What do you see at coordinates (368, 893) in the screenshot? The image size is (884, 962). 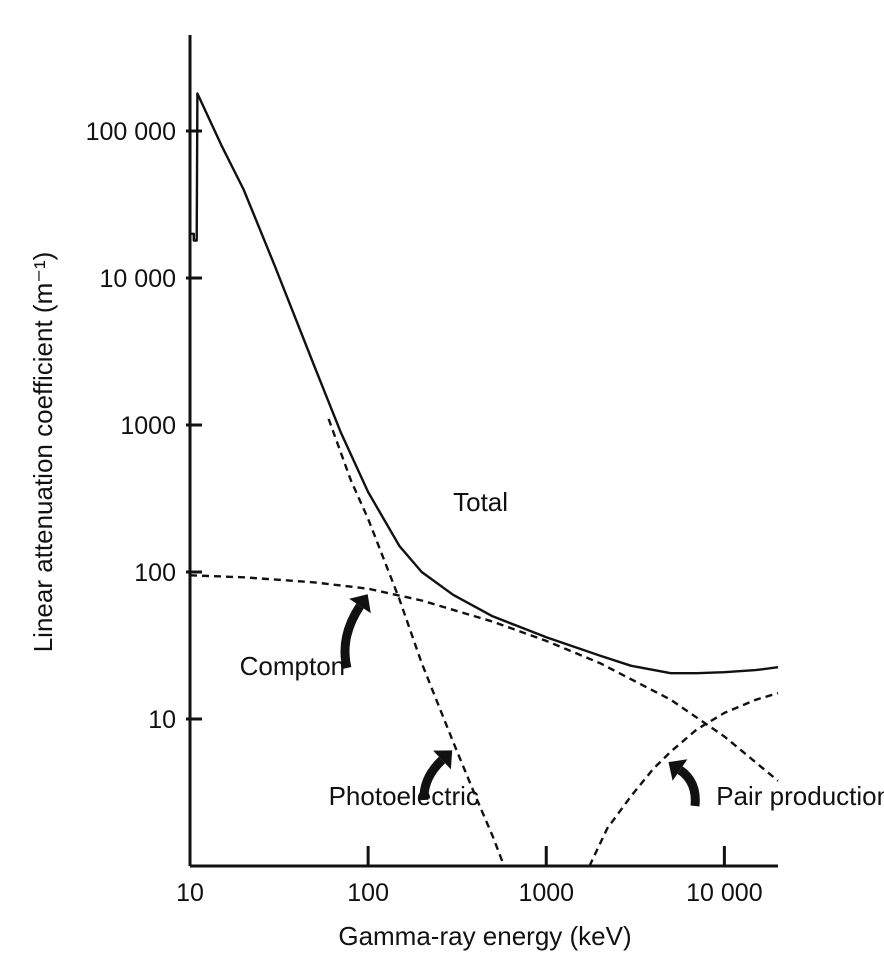 I see `x-tick-label: 100` at bounding box center [368, 893].